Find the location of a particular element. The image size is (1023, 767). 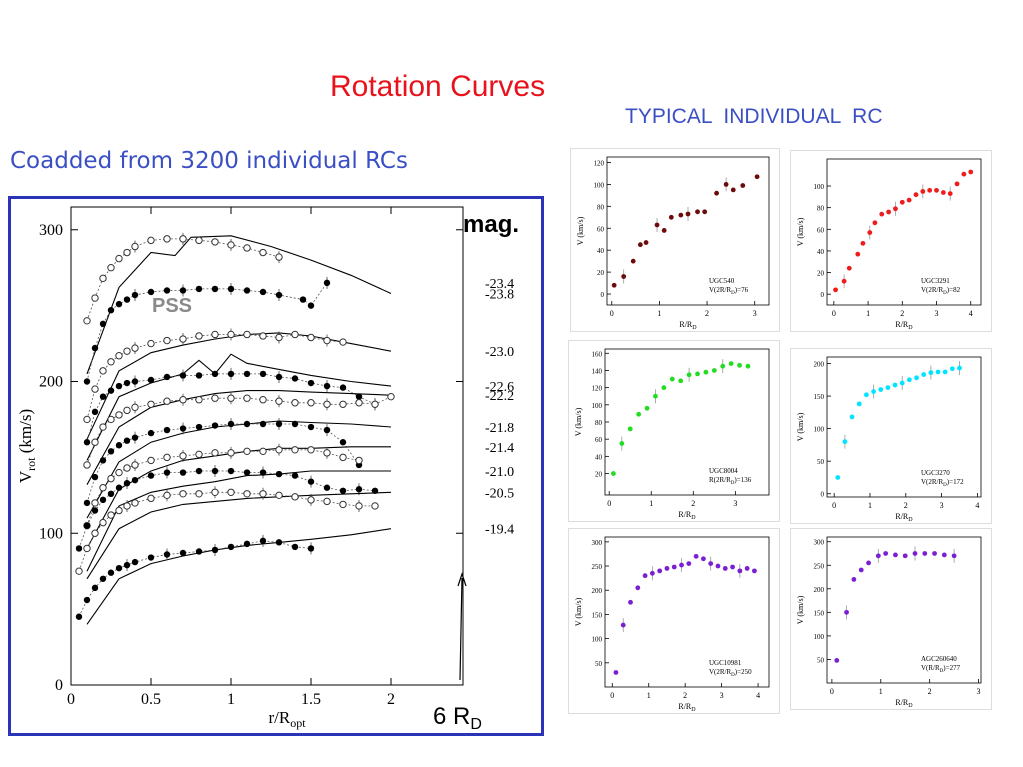

x-tick-label: 3 is located at coordinates (755, 313).